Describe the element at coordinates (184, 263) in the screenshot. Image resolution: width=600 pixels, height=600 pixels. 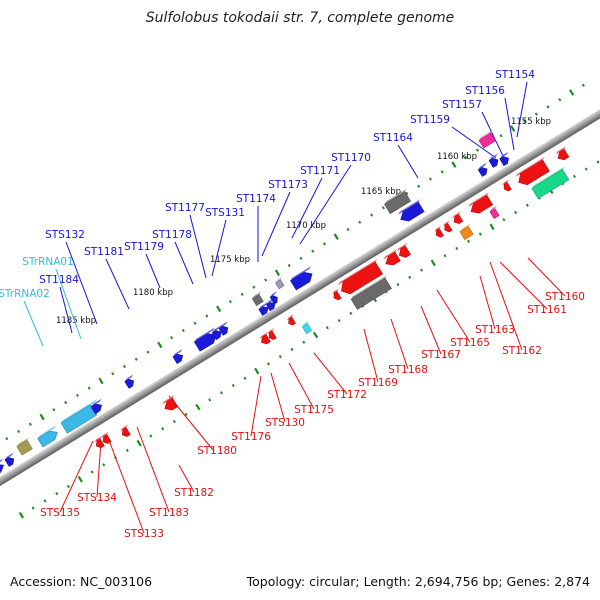
I see `leader-st1178` at that location.